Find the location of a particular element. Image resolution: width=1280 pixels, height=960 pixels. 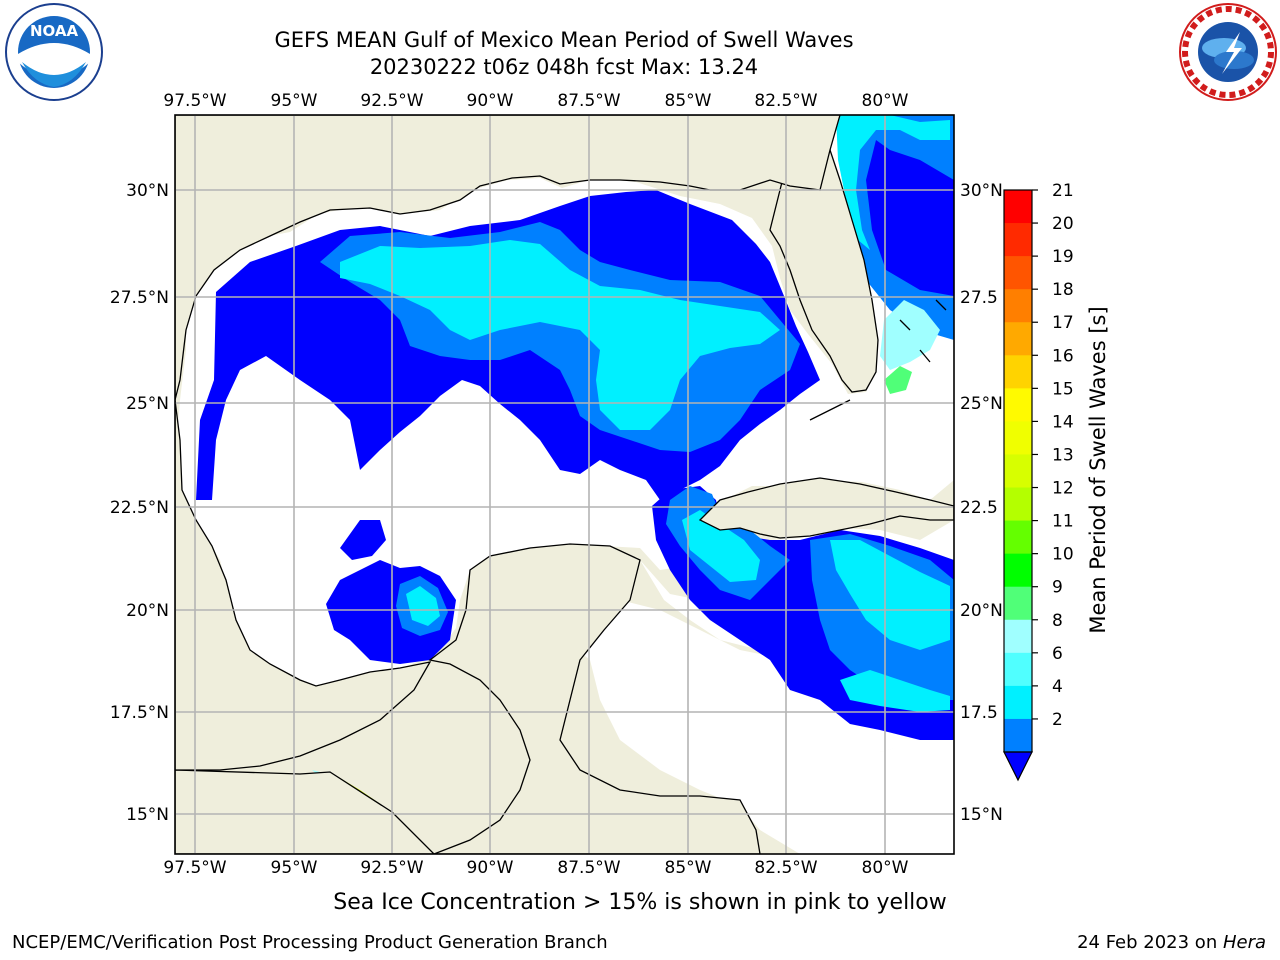

caribbean-south is located at coordinates (760, 727).